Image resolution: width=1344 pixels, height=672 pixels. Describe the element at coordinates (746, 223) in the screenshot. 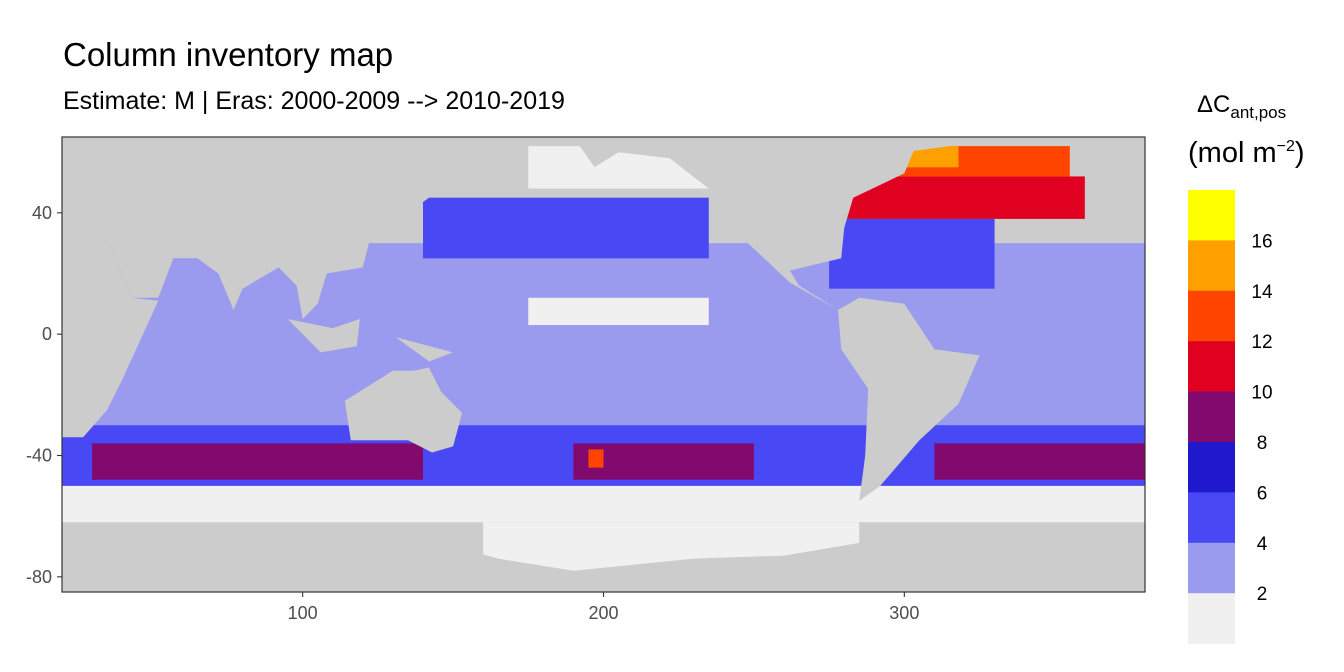

I see `land-north-america` at that location.